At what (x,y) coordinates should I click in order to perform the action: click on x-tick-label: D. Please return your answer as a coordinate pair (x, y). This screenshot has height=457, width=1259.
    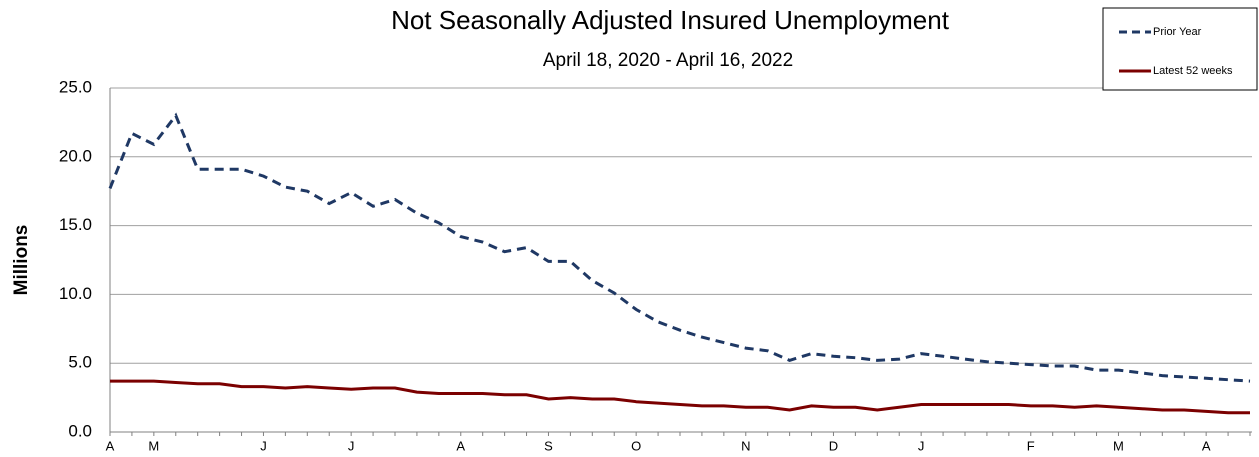
    Looking at the image, I should click on (833, 445).